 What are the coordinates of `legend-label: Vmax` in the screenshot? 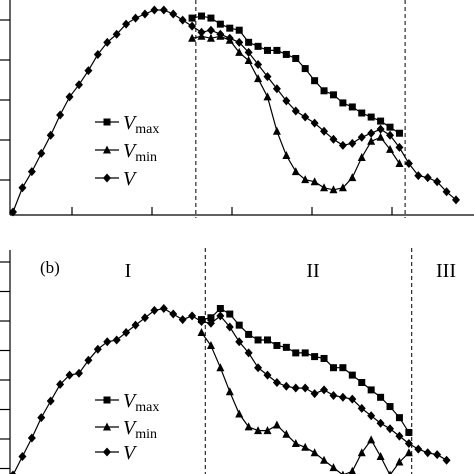 It's located at (141, 402).